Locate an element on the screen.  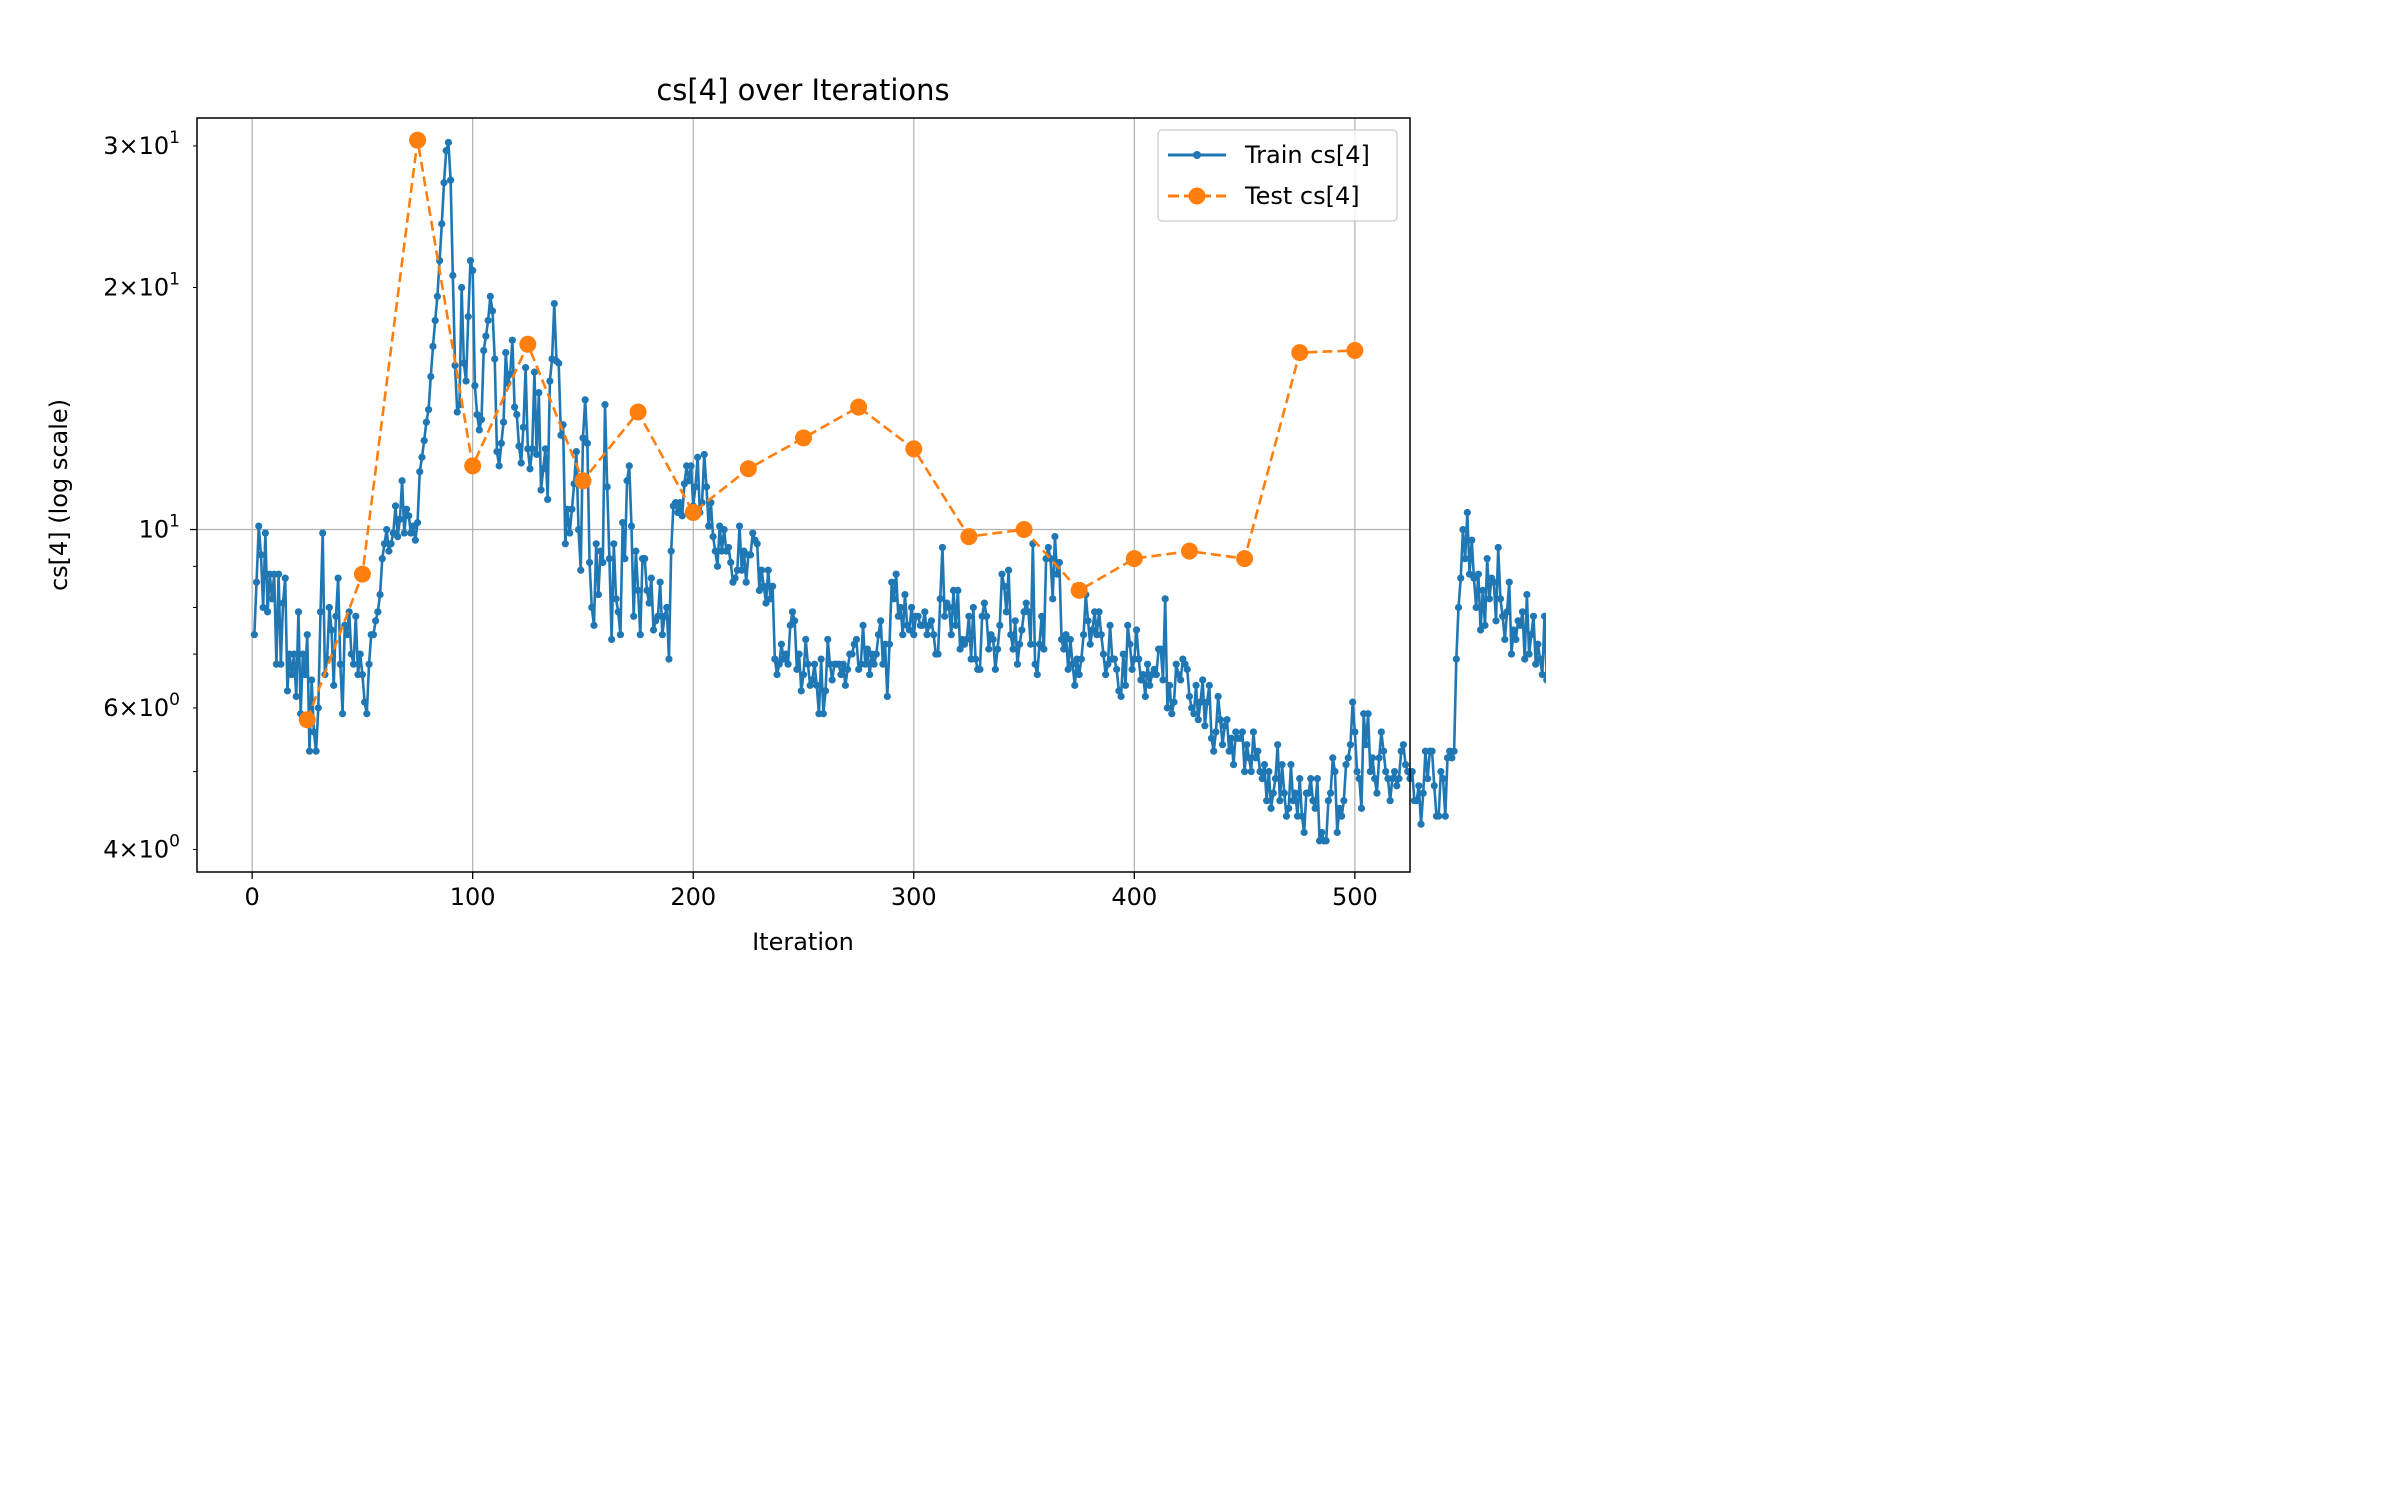
x-tick-label: 100 is located at coordinates (473, 897).